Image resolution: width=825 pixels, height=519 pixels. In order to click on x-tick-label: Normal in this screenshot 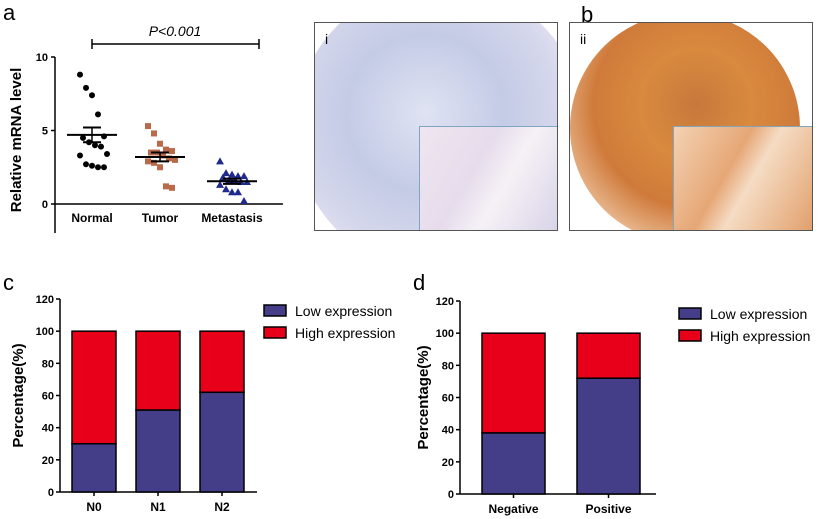, I will do `click(91, 218)`.